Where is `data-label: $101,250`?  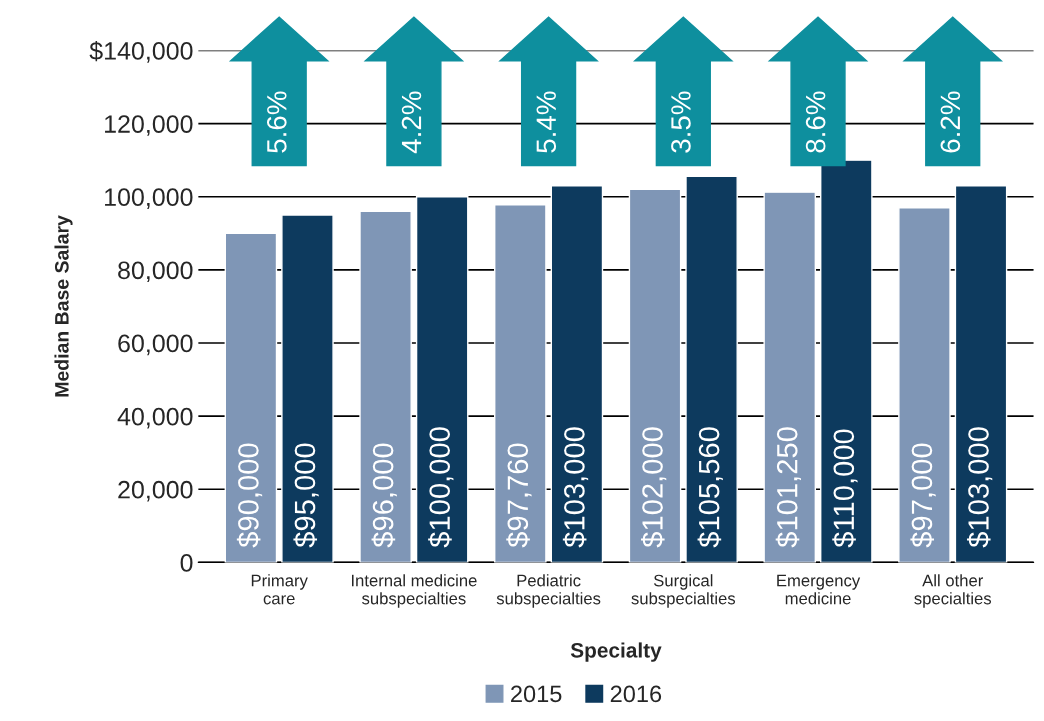 data-label: $101,250 is located at coordinates (788, 487).